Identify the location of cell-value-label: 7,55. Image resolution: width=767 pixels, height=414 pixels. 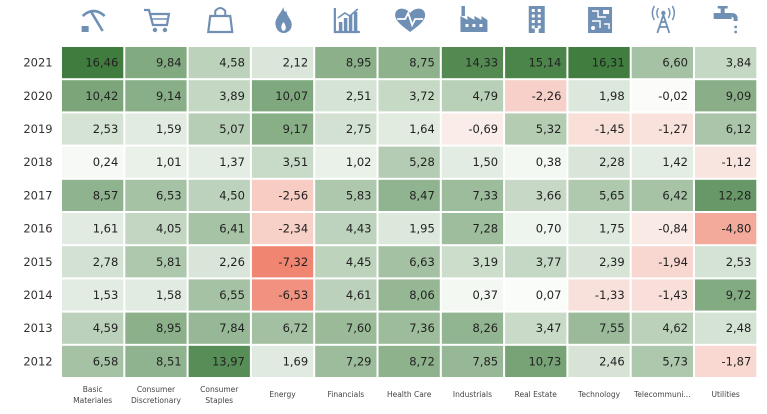
(612, 328).